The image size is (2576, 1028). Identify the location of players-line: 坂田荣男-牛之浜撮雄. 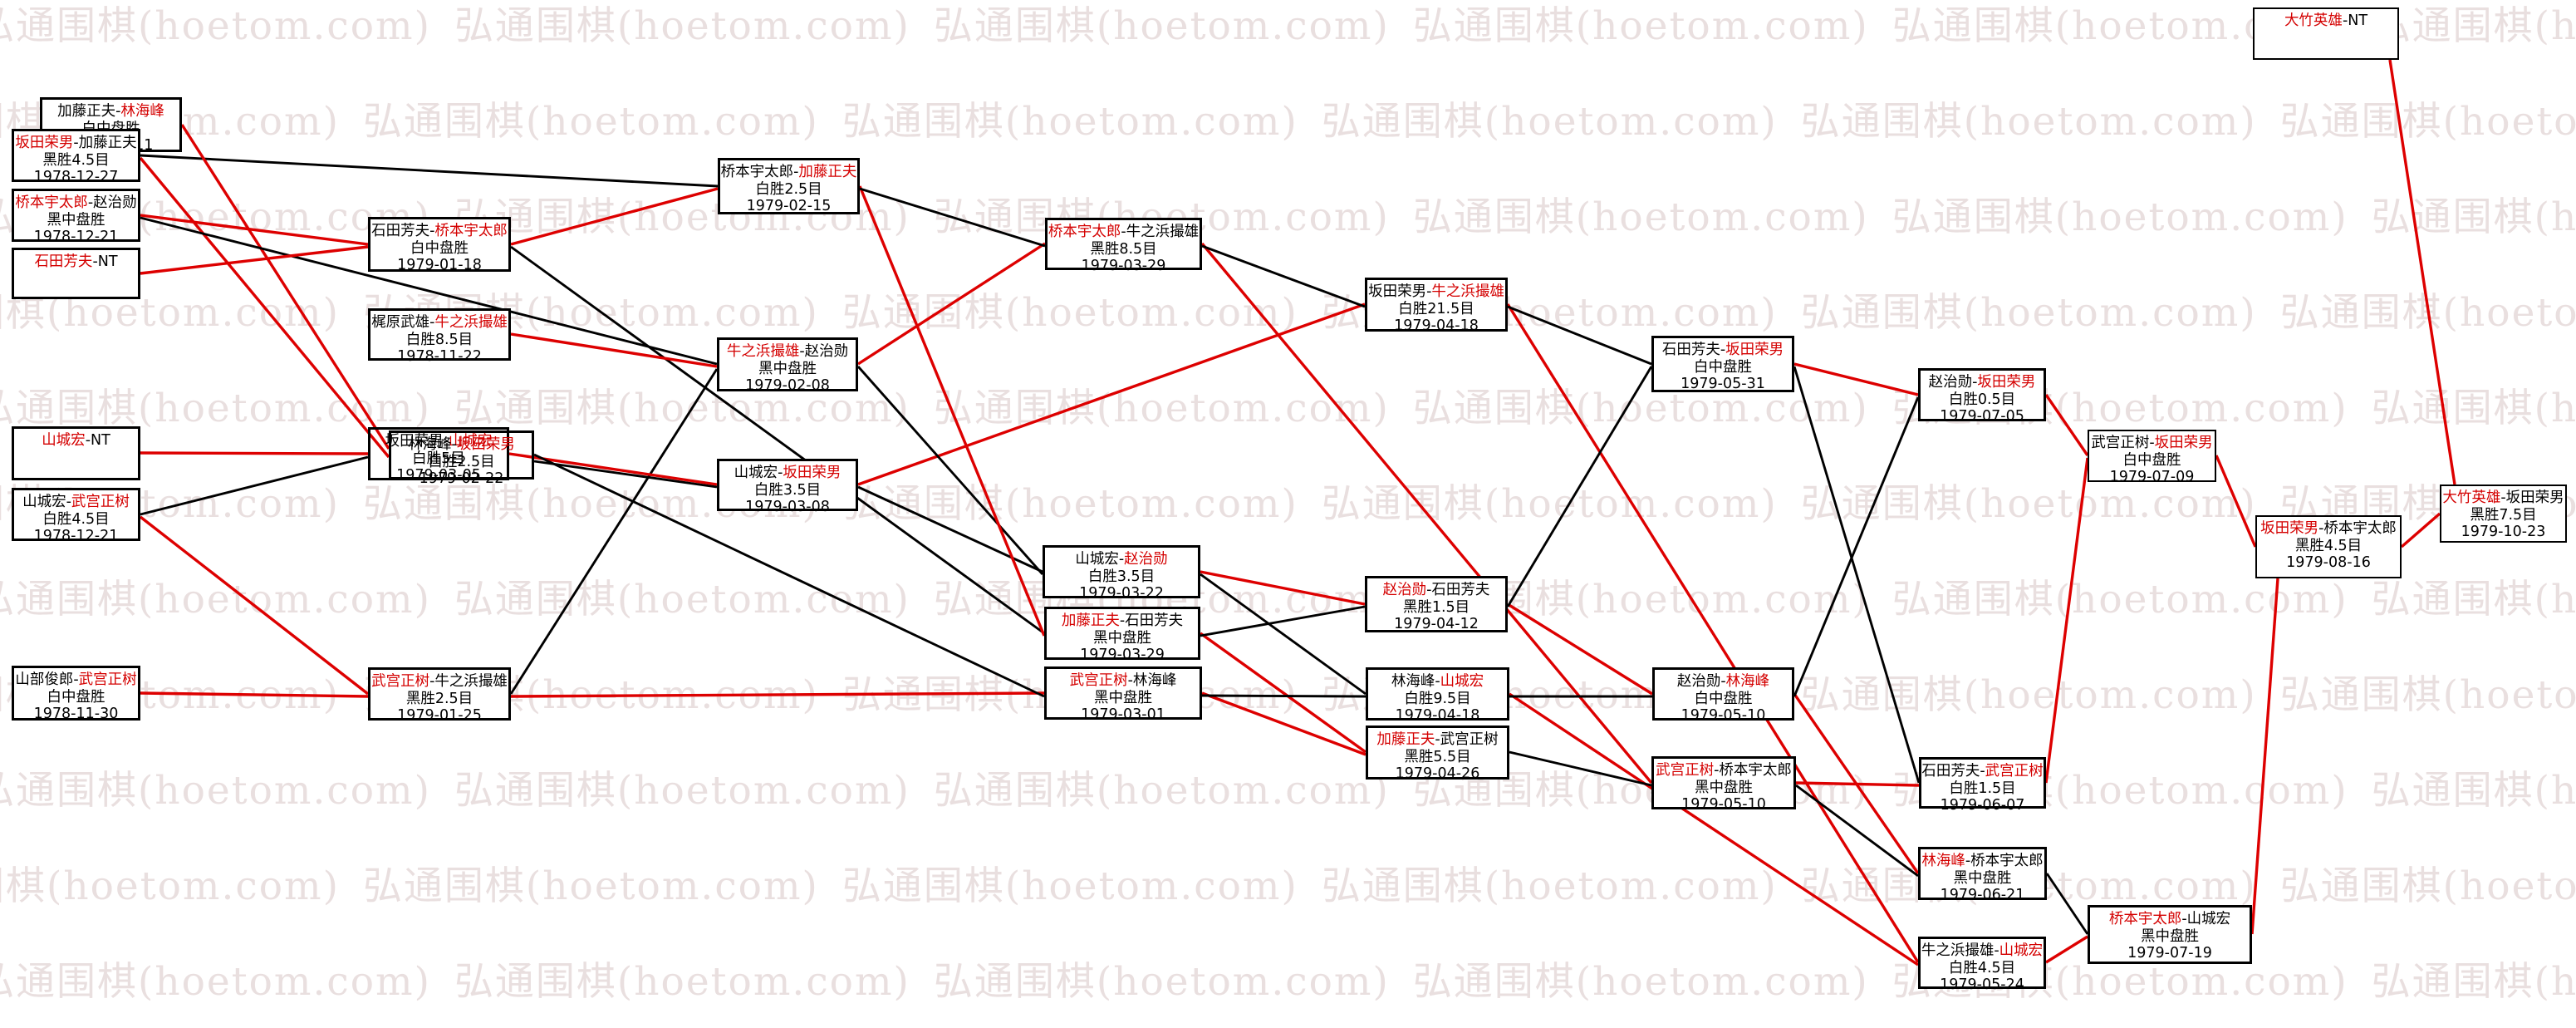
(1436, 292).